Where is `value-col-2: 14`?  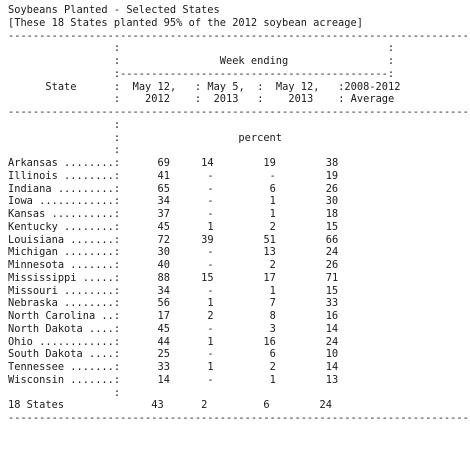
value-col-2: 14 is located at coordinates (207, 163).